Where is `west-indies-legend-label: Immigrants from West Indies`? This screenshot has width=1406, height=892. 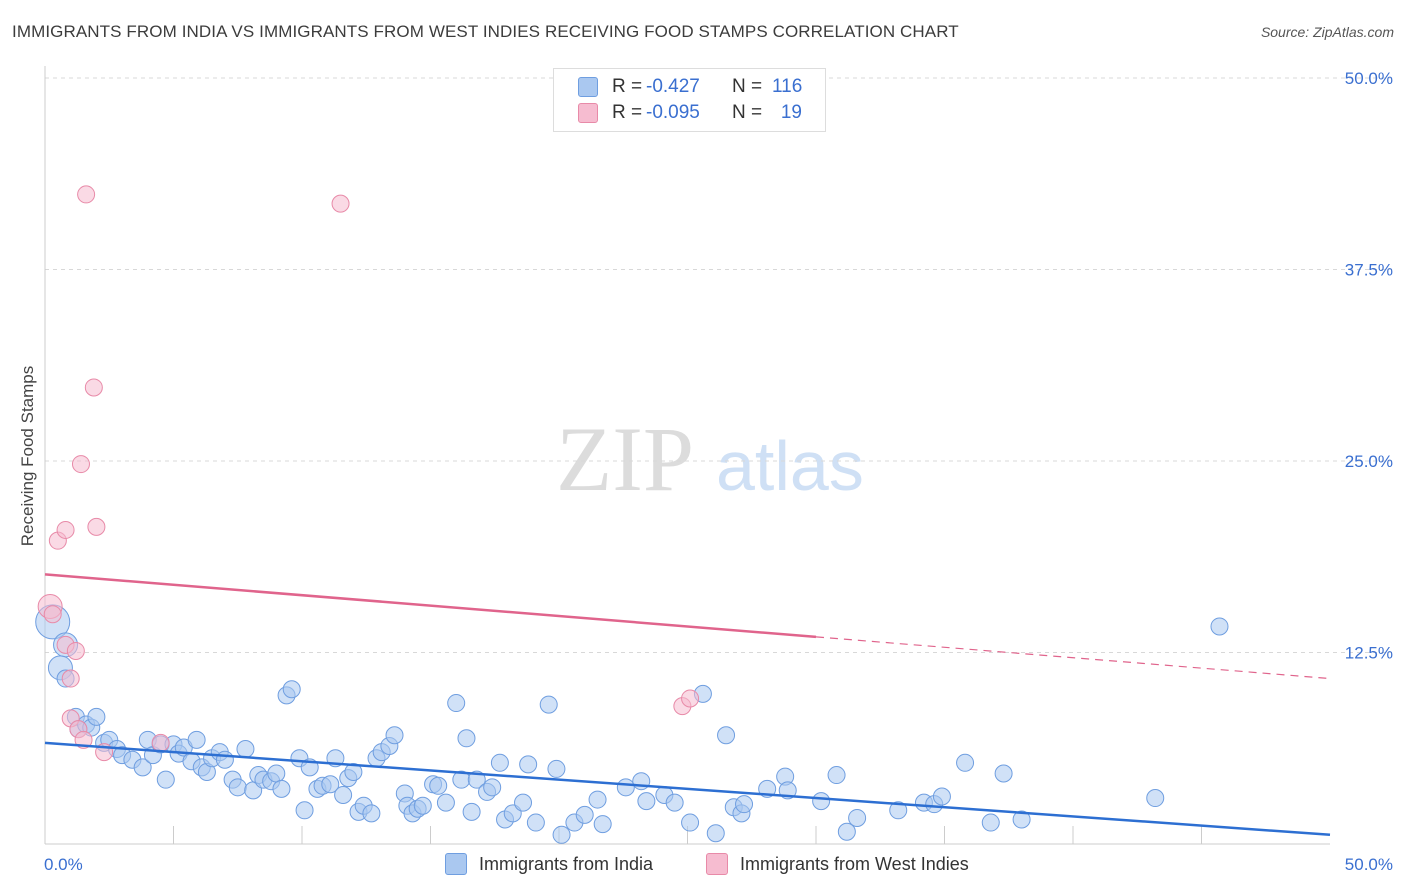 west-indies-legend-label: Immigrants from West Indies is located at coordinates (854, 863).